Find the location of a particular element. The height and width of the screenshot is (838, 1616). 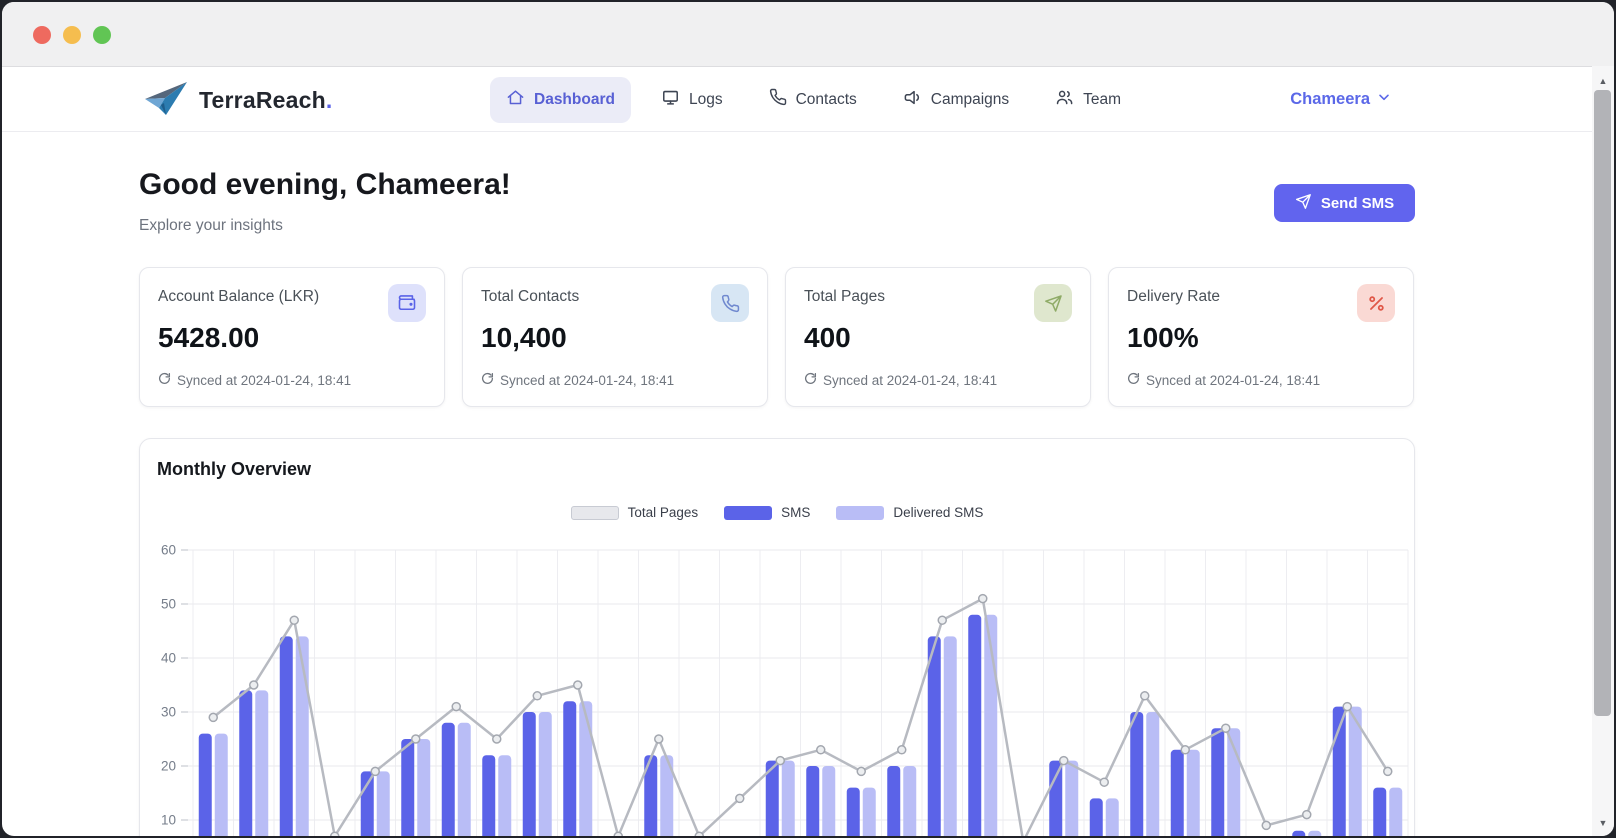

home-icon is located at coordinates (515, 100).